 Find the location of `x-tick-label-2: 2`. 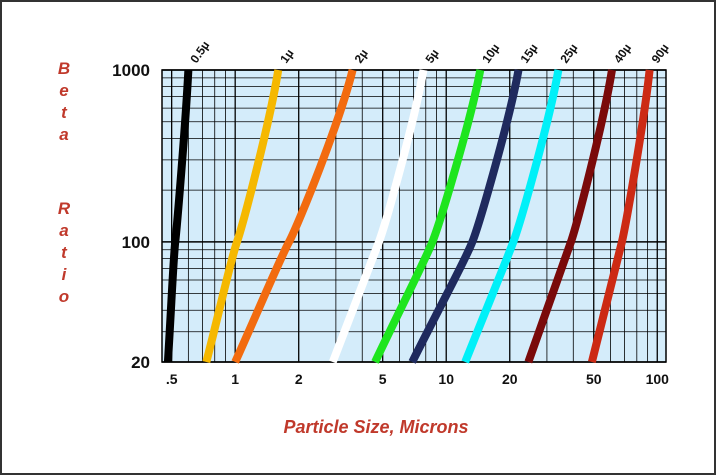

x-tick-label-2: 2 is located at coordinates (299, 379).